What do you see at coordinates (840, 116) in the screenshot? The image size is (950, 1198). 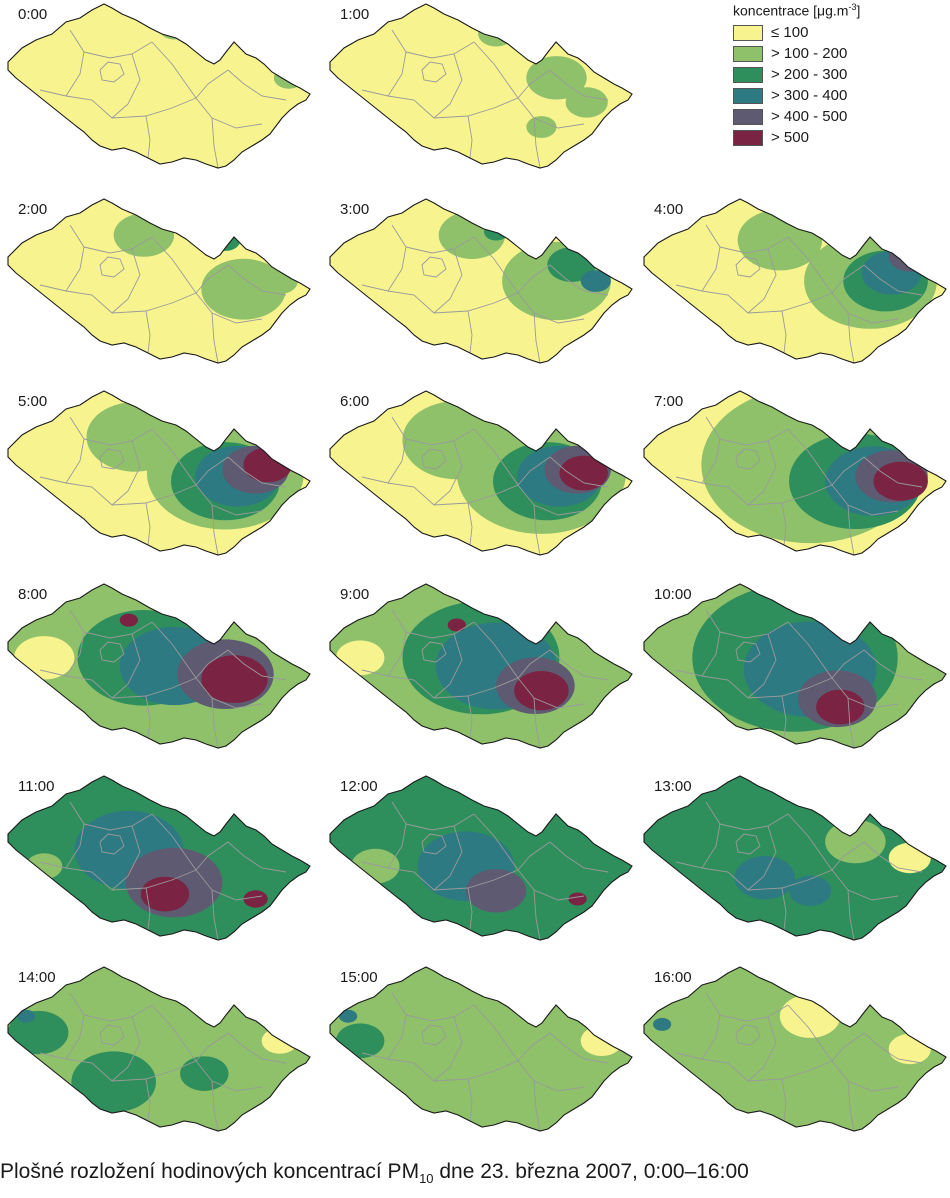 I see `legend-item: > 400 - 500` at bounding box center [840, 116].